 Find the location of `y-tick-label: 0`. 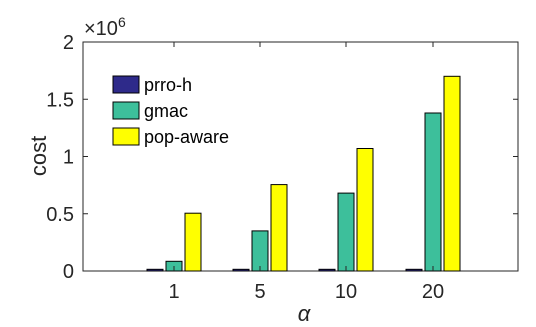

y-tick-label: 0 is located at coordinates (68, 272).